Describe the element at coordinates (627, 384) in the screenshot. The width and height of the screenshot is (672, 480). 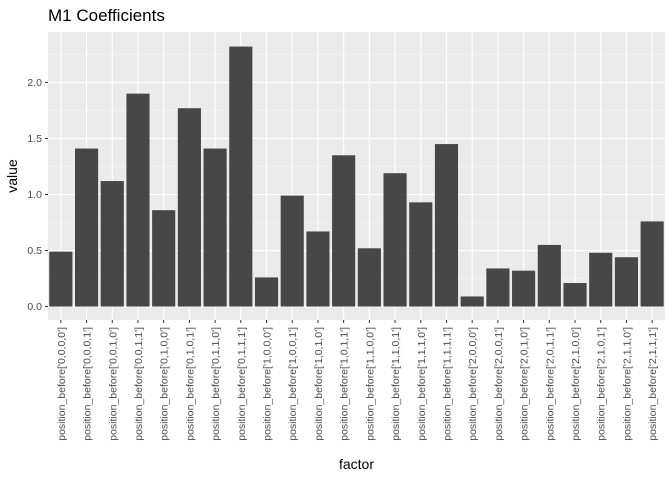
I see `x-tick-label: position_before['2,1,1,0']` at that location.